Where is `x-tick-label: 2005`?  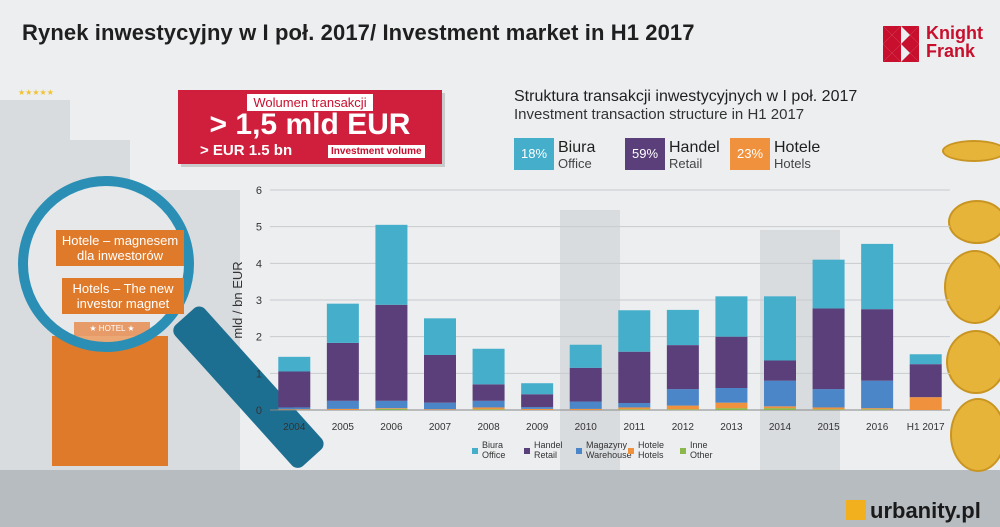
x-tick-label: 2005 is located at coordinates (343, 427).